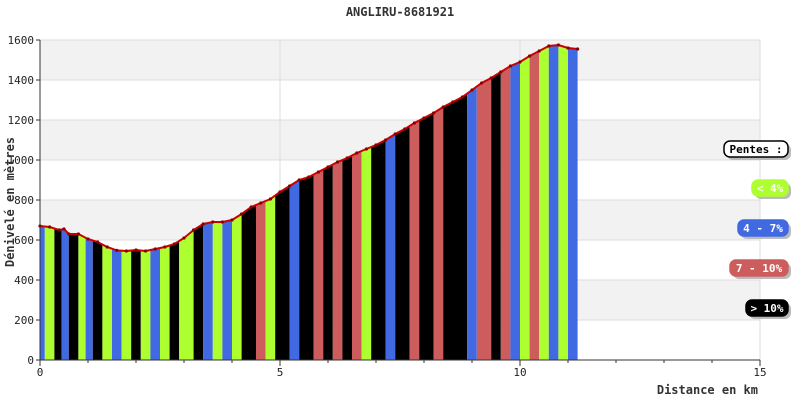 The width and height of the screenshot is (800, 400). Describe the element at coordinates (756, 149) in the screenshot. I see `legend-title-label: Pentes :` at that location.